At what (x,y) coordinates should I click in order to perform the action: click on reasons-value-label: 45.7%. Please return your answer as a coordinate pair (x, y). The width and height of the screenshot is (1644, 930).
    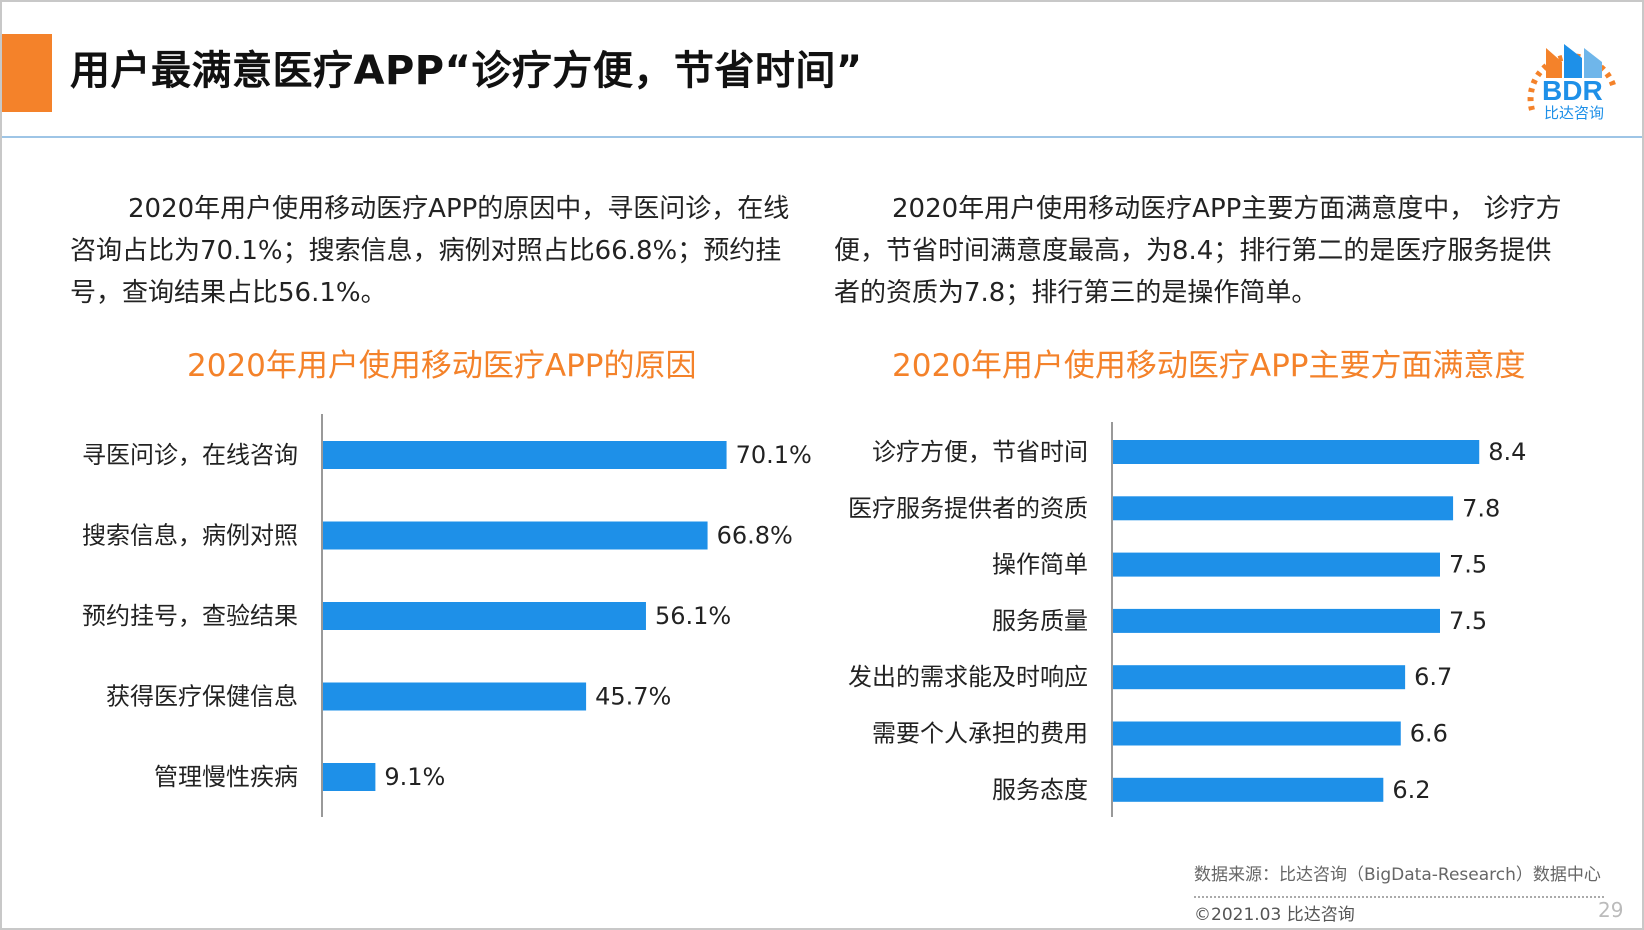
    Looking at the image, I should click on (633, 697).